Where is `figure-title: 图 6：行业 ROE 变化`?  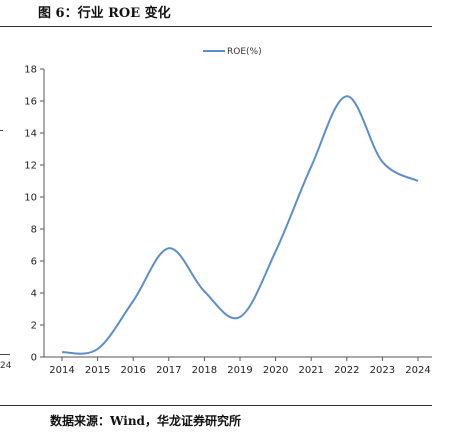 figure-title: 图 6：行业 ROE 变化 is located at coordinates (104, 13).